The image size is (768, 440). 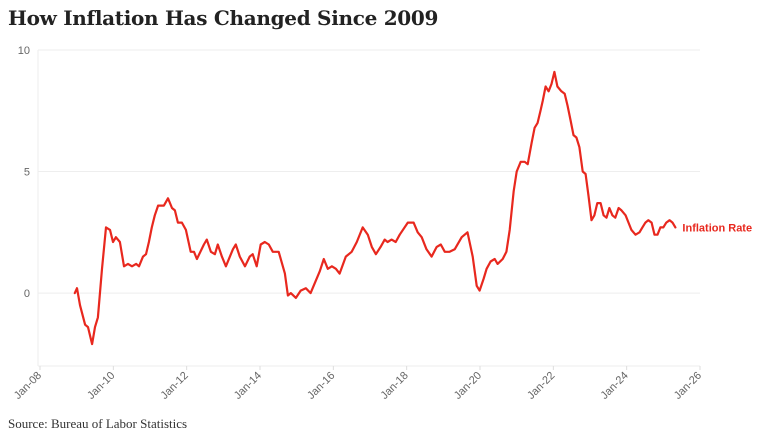 I want to click on y-tick-label: 5, so click(x=27, y=173).